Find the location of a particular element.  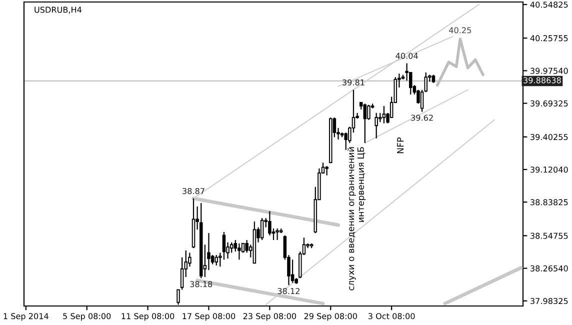

x-tick-label: 11 Sep 08:00 is located at coordinates (148, 317).